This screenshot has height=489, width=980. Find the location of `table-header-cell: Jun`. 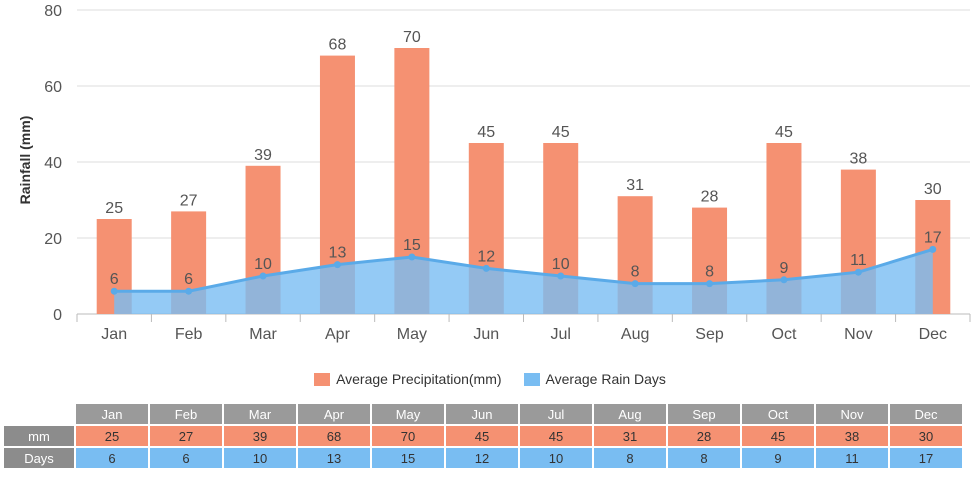

table-header-cell: Jun is located at coordinates (482, 414).